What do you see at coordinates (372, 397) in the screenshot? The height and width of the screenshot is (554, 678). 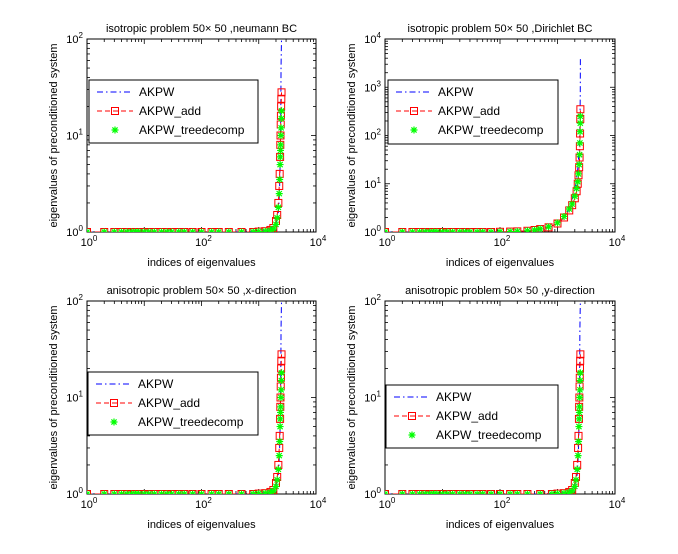 I see `y-tick-label: 10¹` at bounding box center [372, 397].